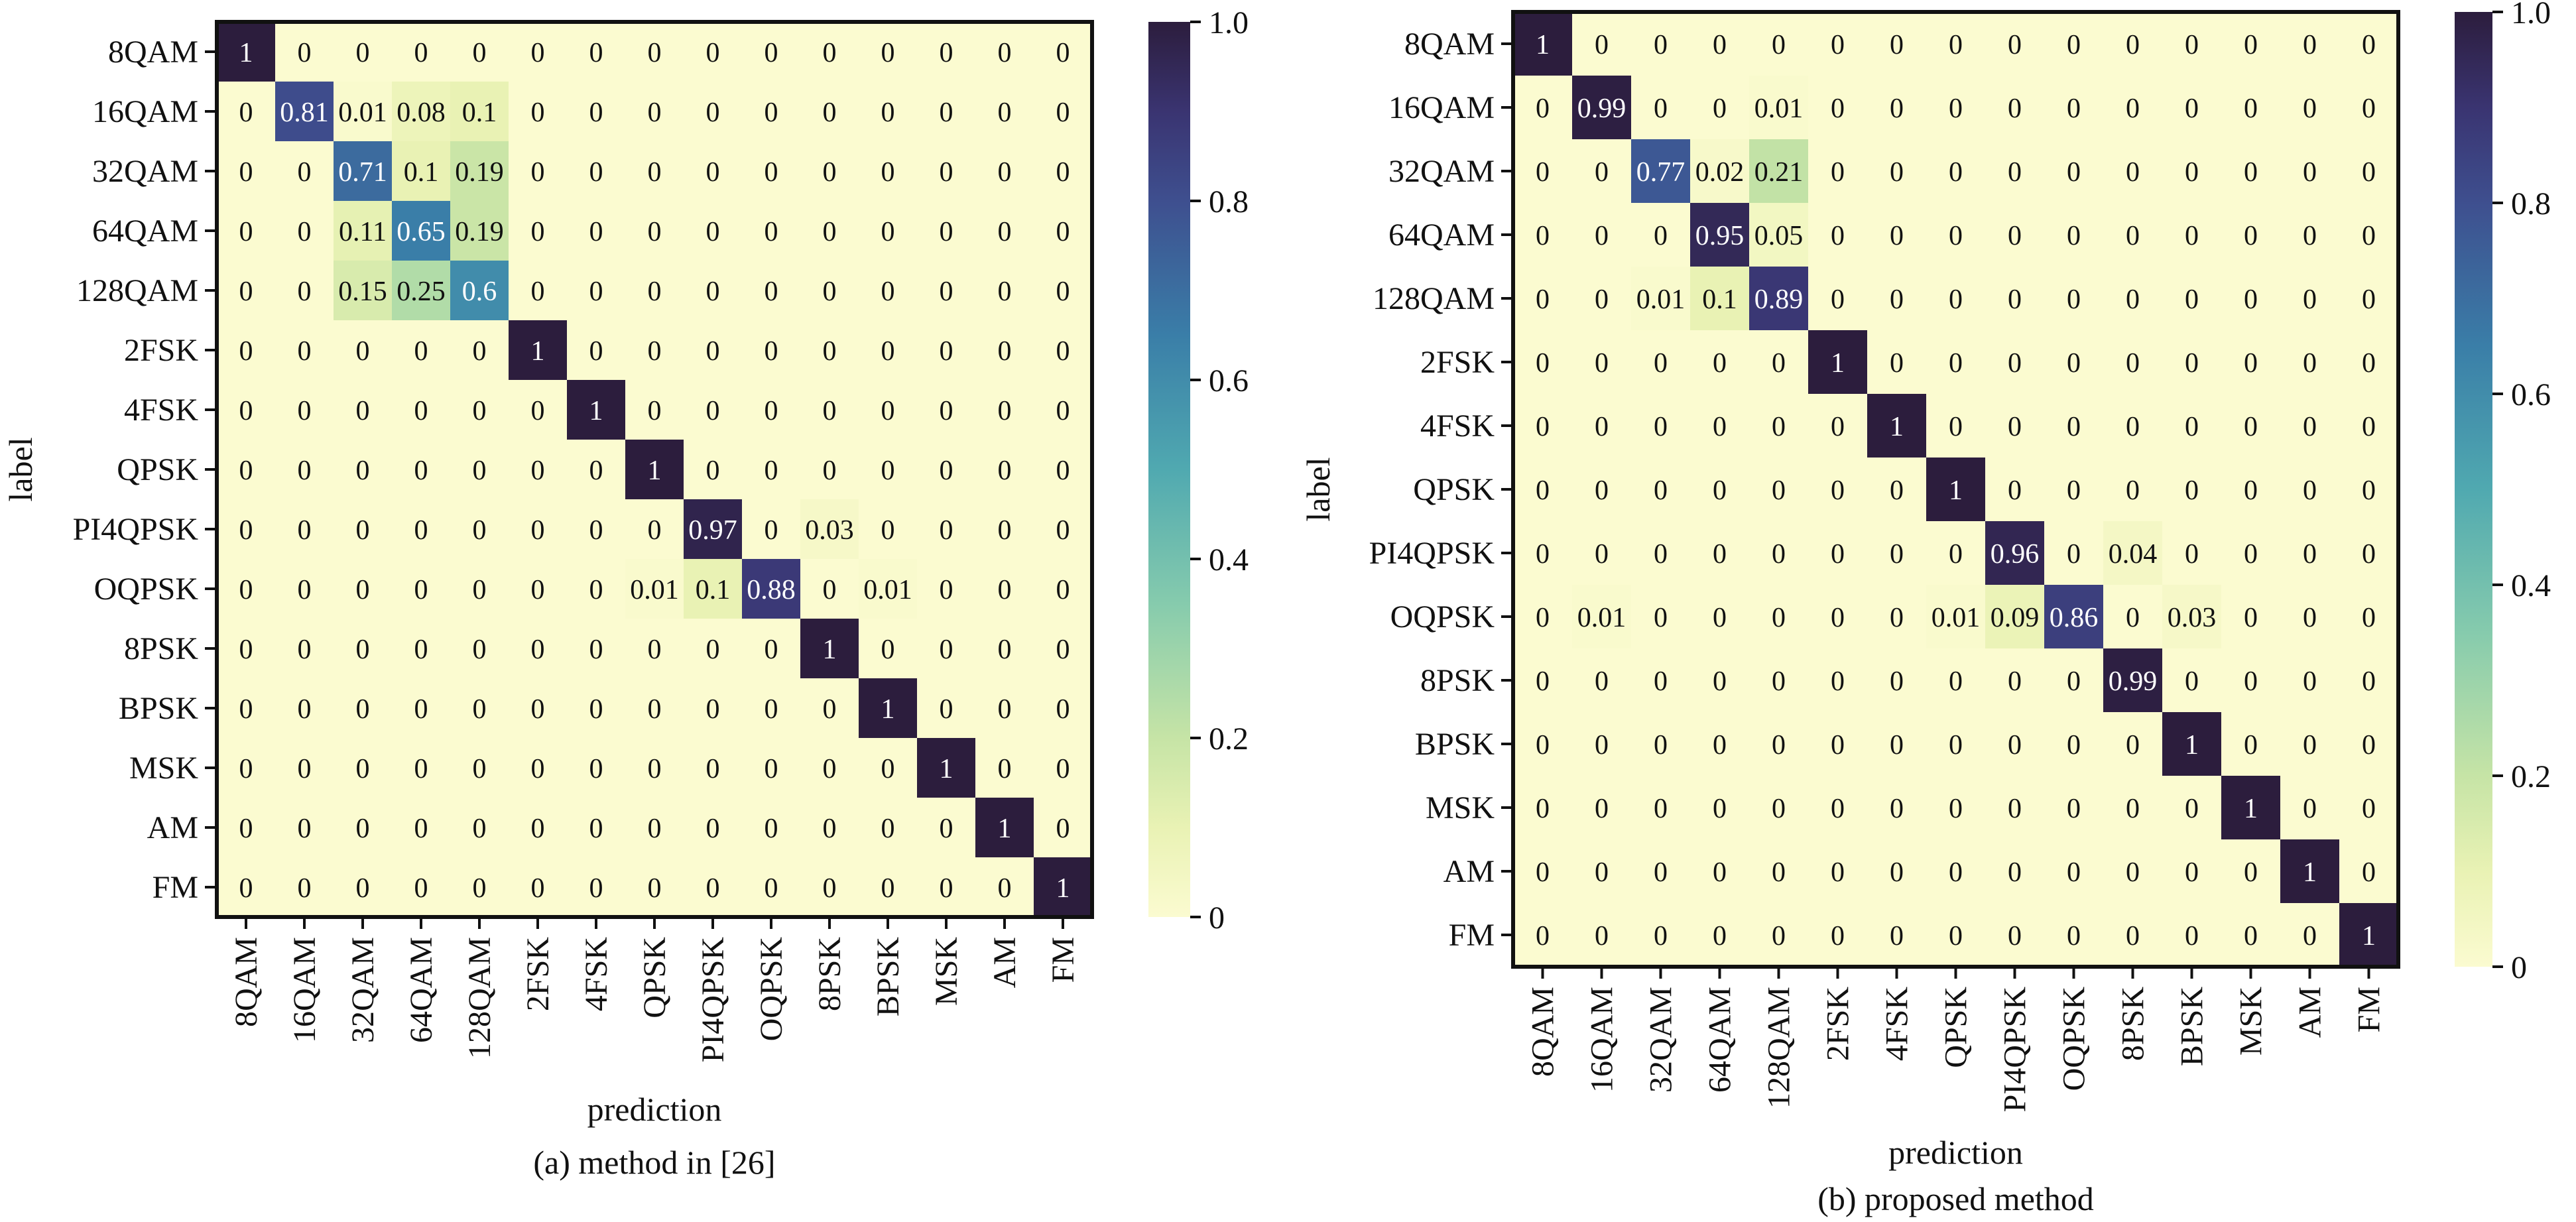 The width and height of the screenshot is (2576, 1222). What do you see at coordinates (1661, 299) in the screenshot?
I see `heatmap-cell-value: 0.01` at bounding box center [1661, 299].